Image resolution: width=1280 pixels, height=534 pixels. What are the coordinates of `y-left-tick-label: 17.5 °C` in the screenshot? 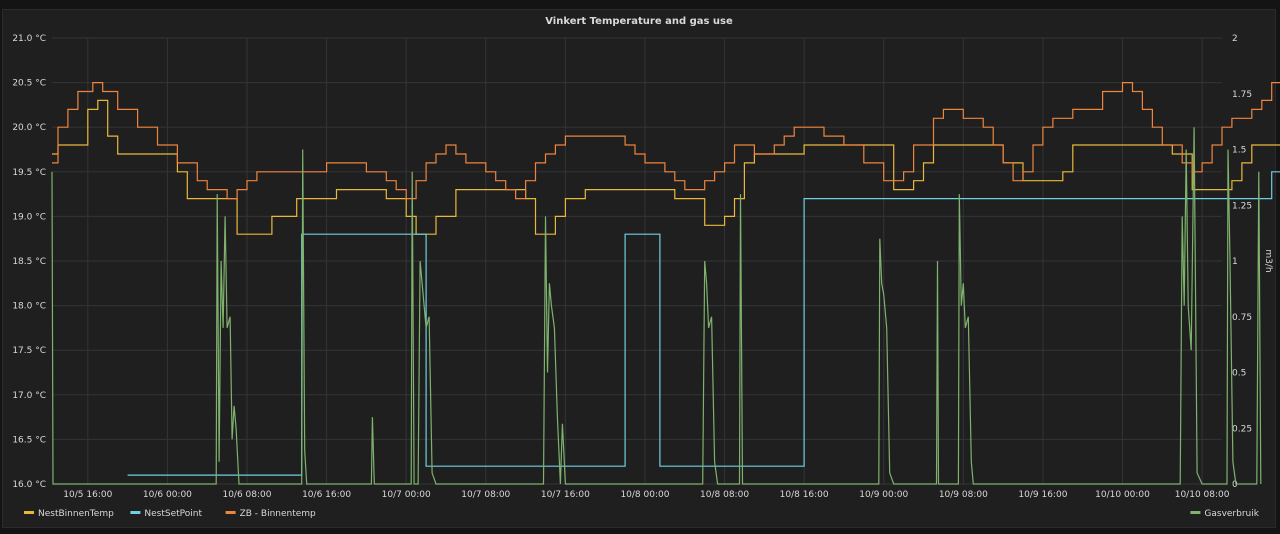 It's located at (29, 351).